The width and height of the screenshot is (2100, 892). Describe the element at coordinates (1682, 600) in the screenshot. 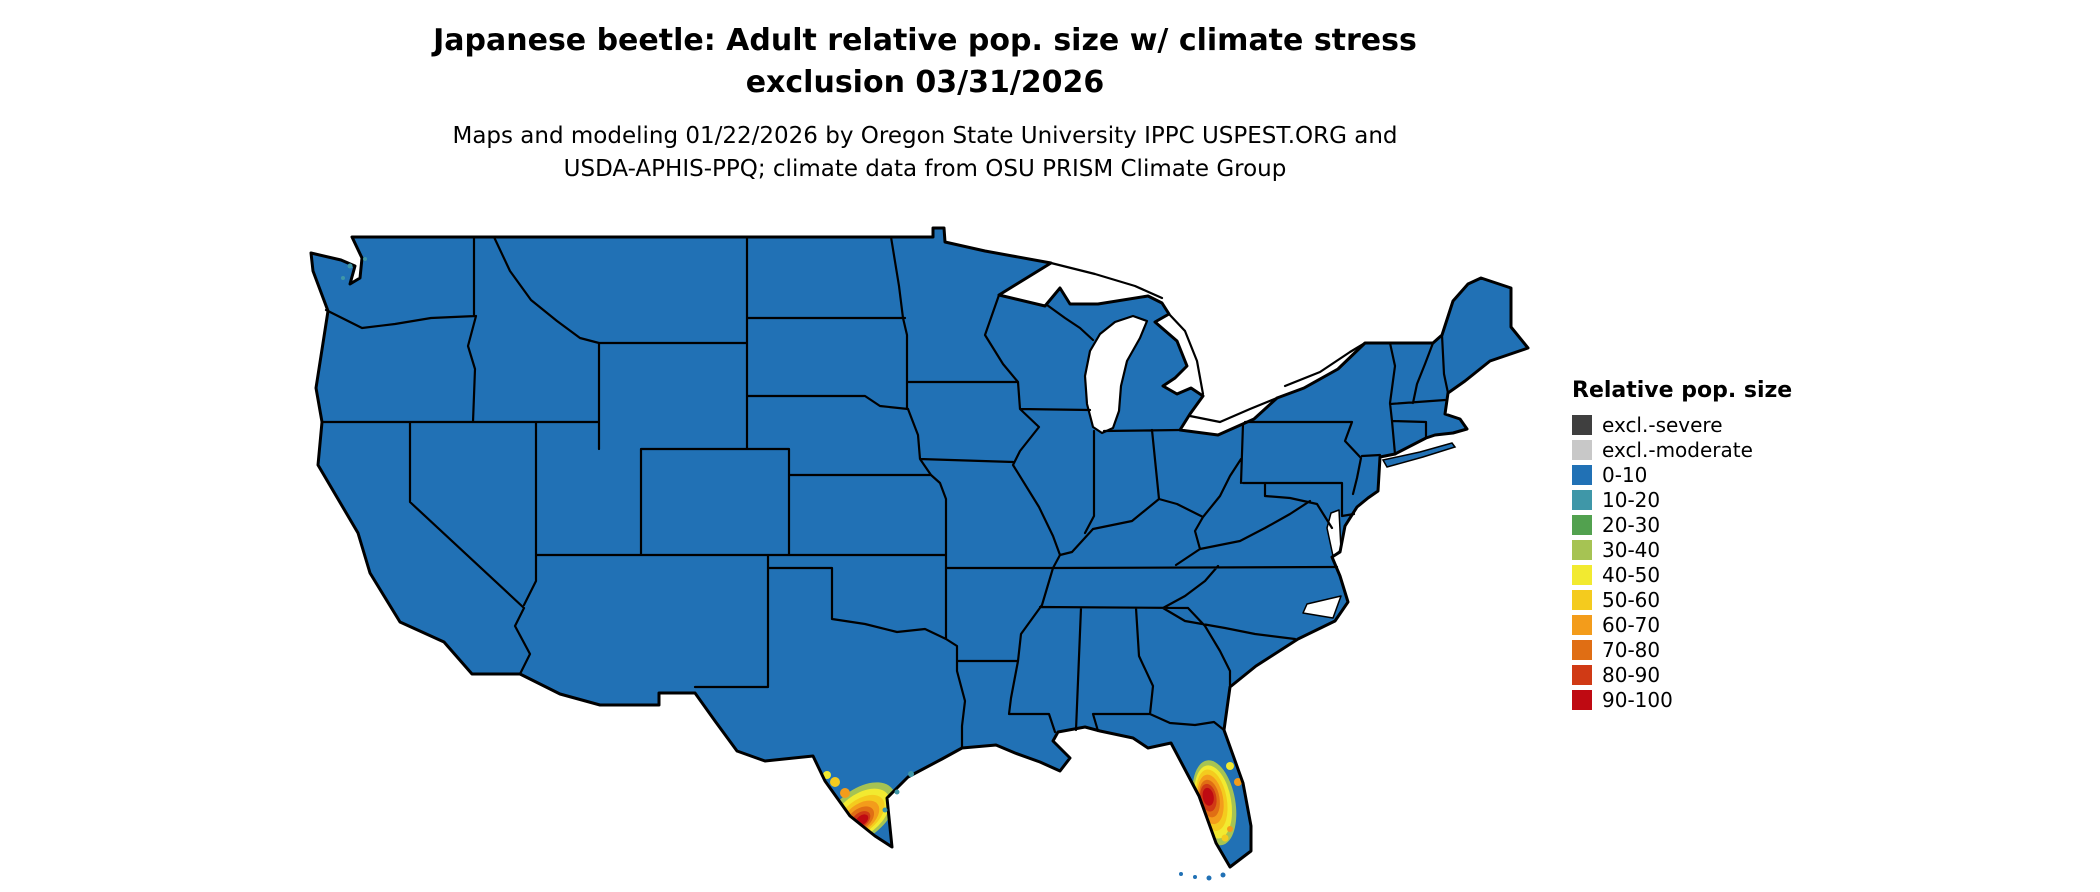

I see `legend-item: 50-60` at that location.